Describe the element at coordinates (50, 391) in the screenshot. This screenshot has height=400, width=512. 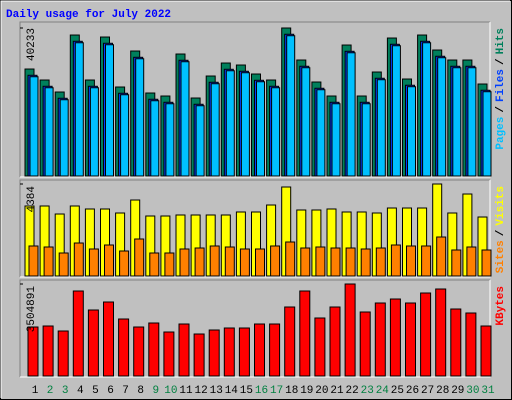
I see `x-tick-label: 2` at that location.